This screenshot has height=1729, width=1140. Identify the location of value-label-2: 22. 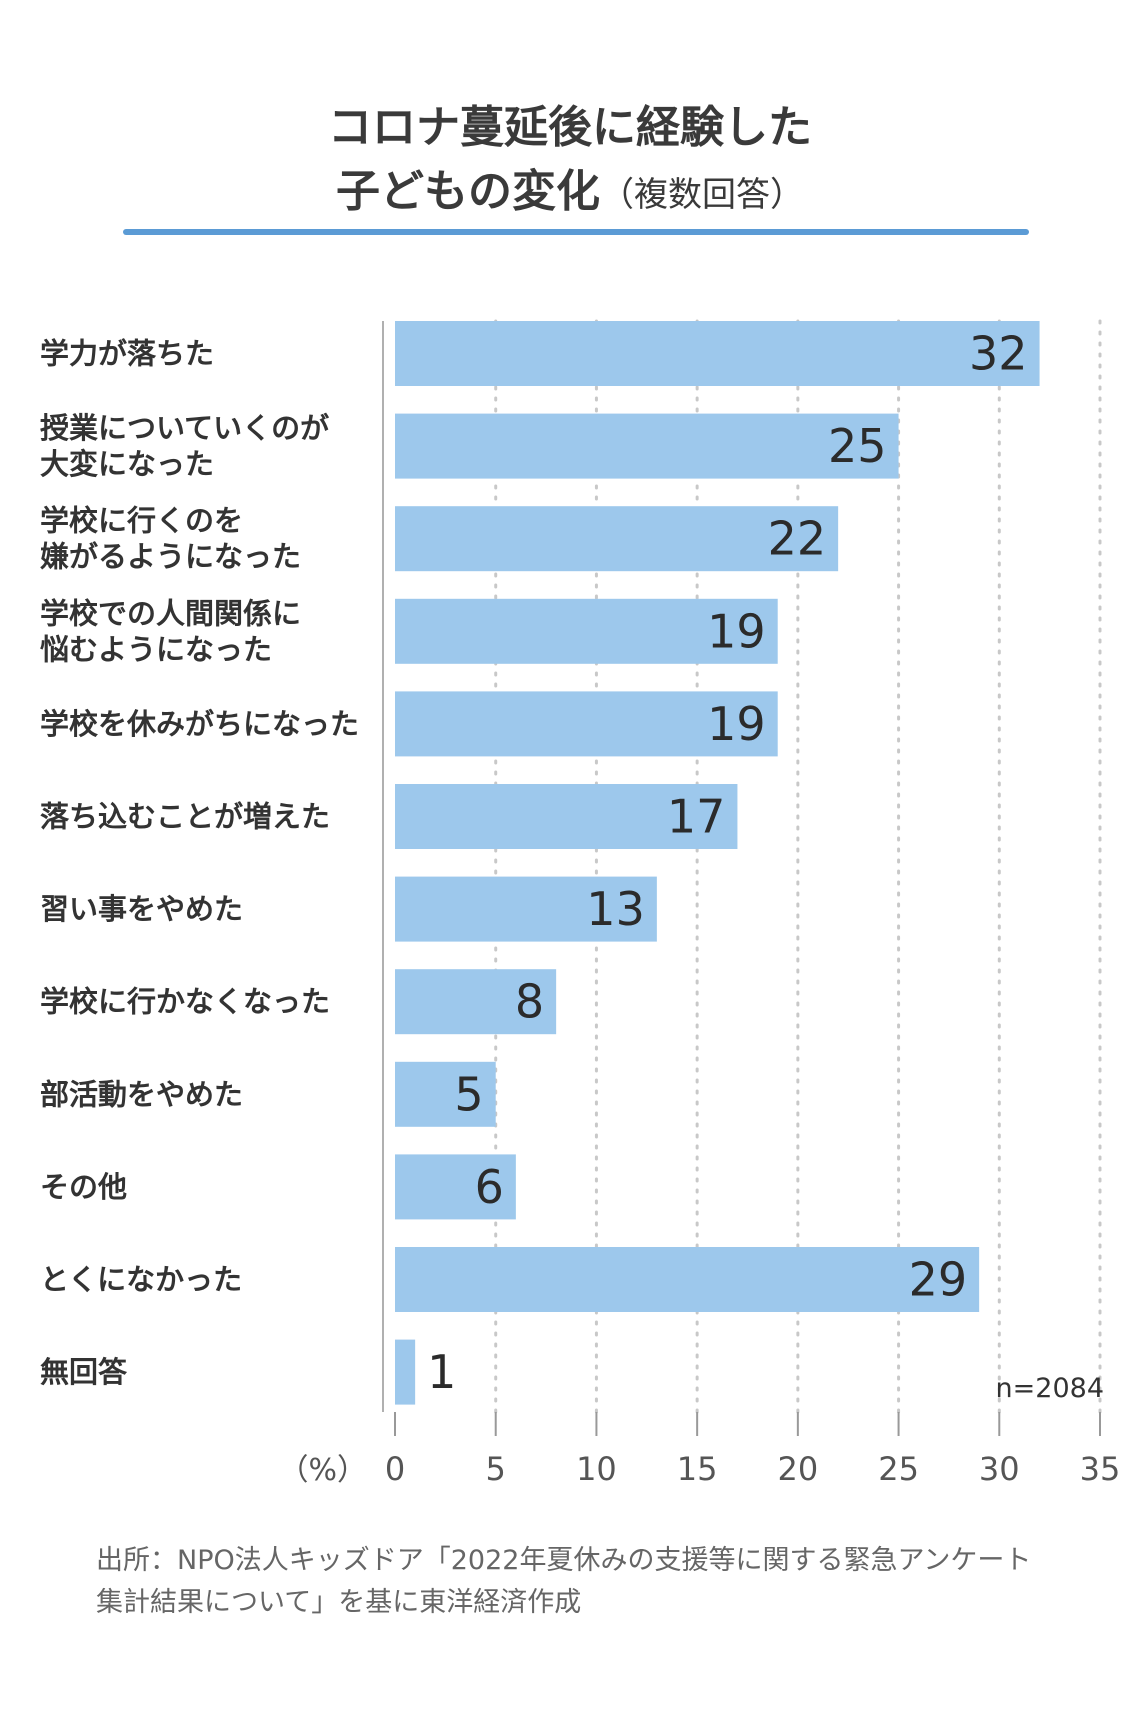
(797, 539).